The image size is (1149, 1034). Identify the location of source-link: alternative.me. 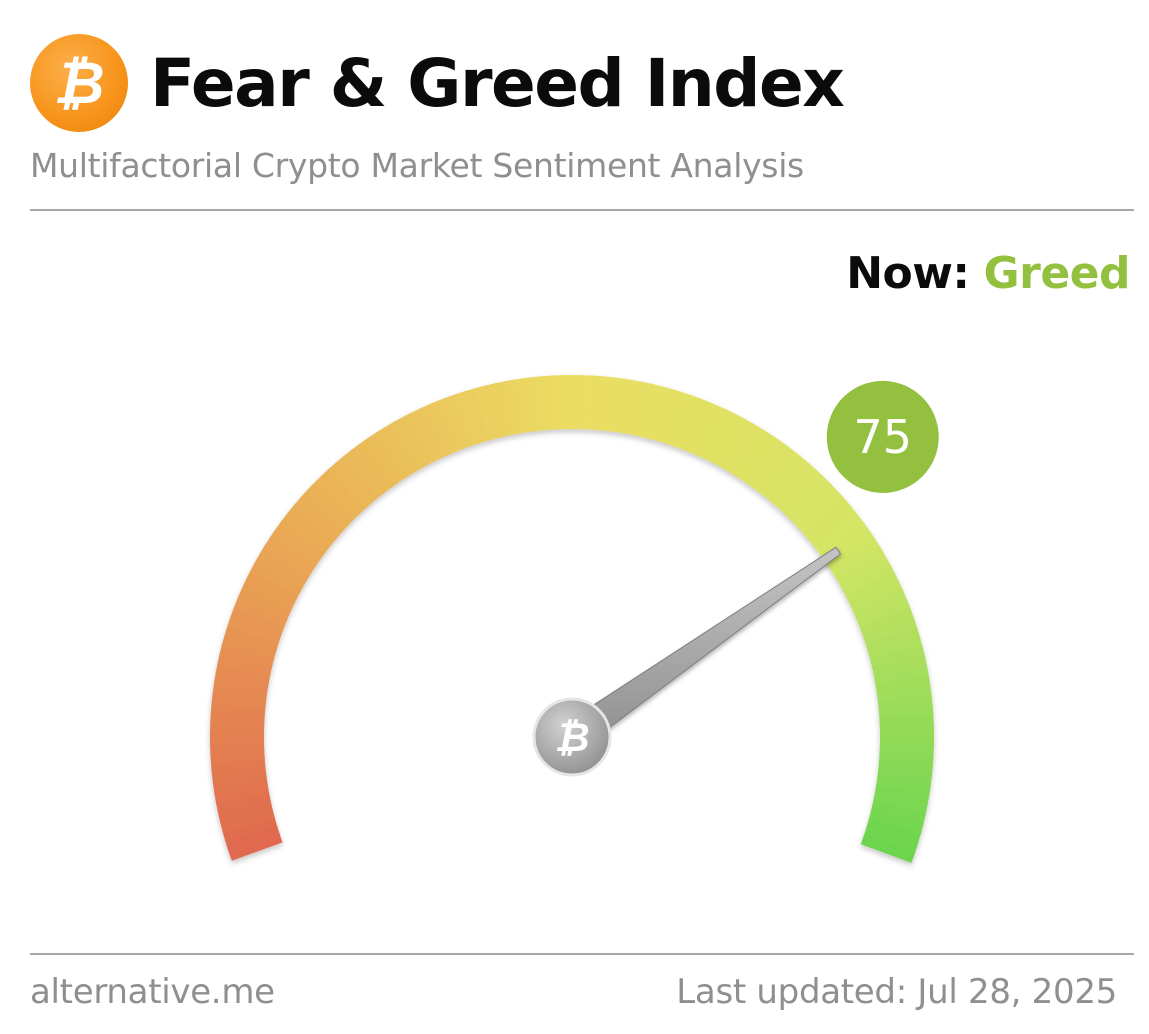
(152, 992).